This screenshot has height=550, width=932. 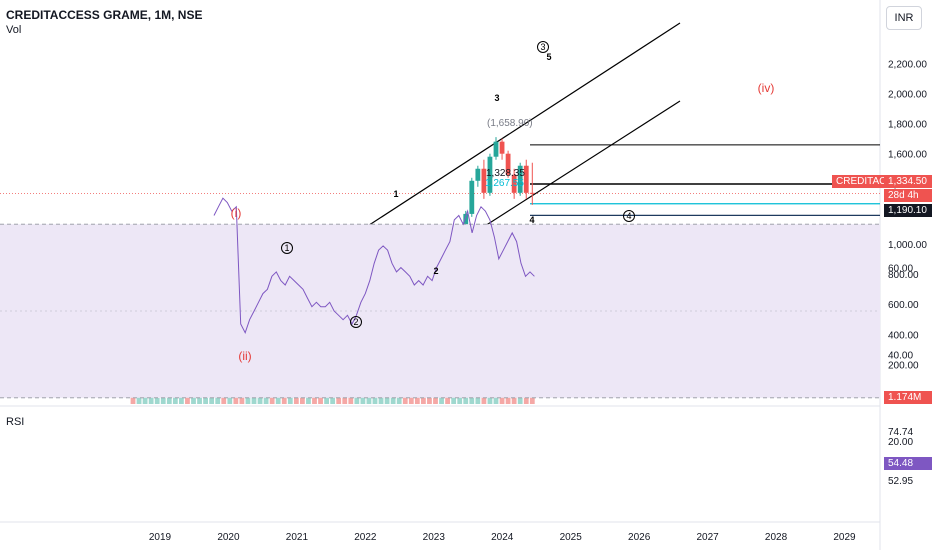 What do you see at coordinates (434, 537) in the screenshot?
I see `time-tick: 2023` at bounding box center [434, 537].